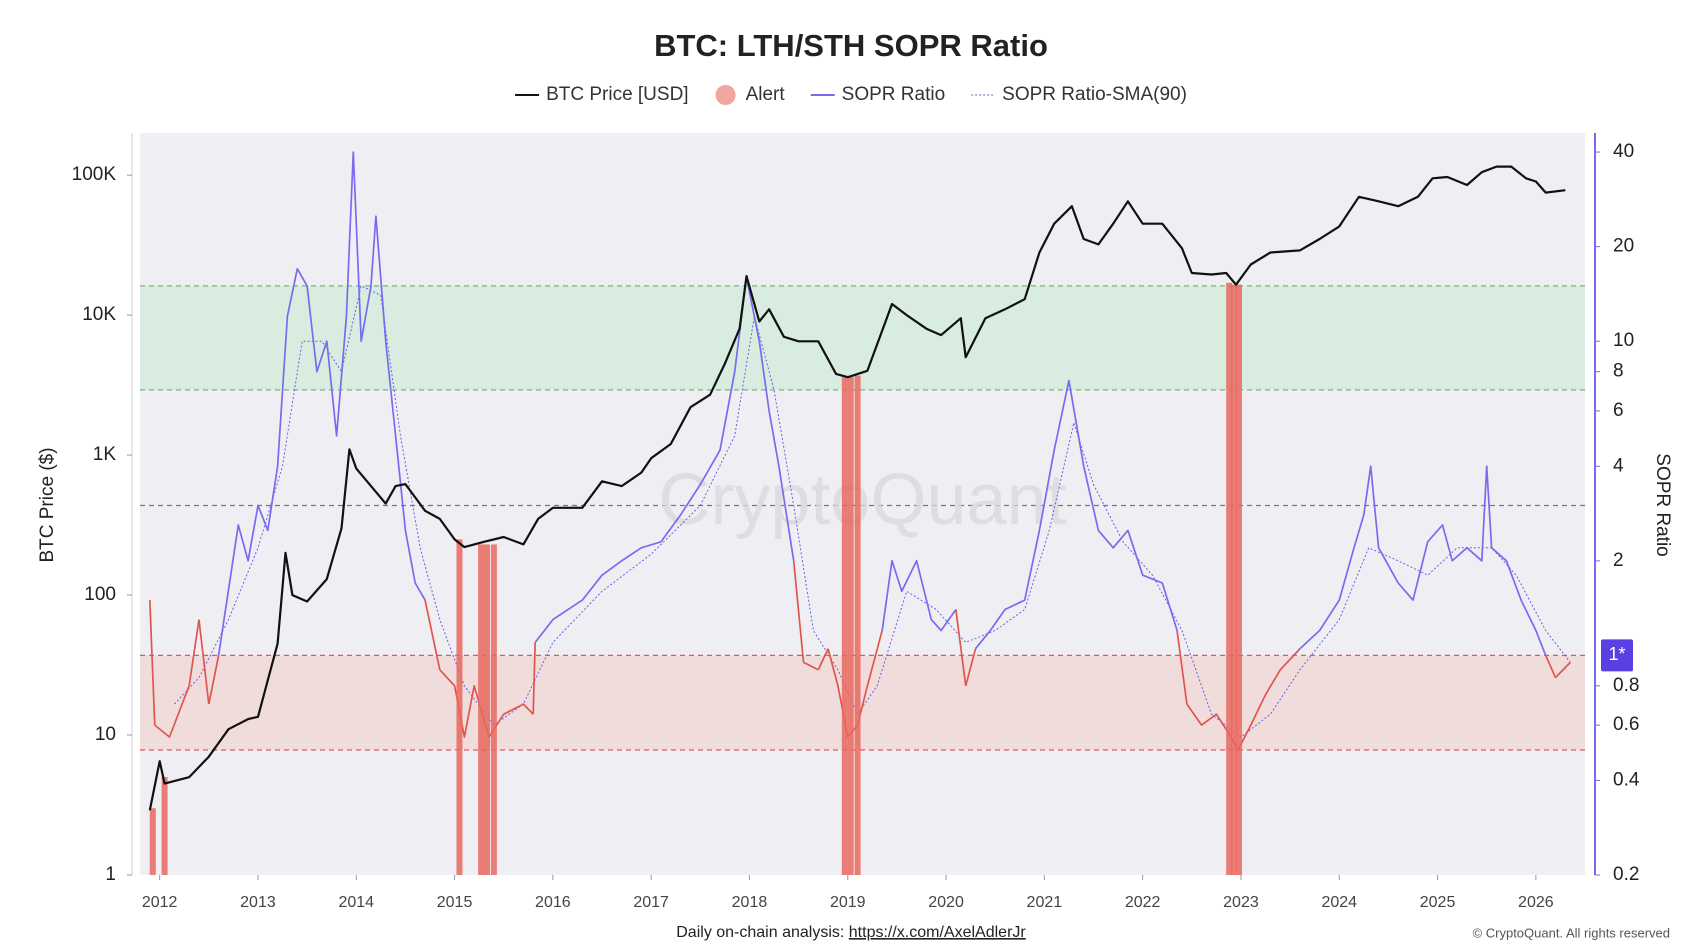 The height and width of the screenshot is (952, 1702). Describe the element at coordinates (100, 594) in the screenshot. I see `y-tick-label: 100` at that location.